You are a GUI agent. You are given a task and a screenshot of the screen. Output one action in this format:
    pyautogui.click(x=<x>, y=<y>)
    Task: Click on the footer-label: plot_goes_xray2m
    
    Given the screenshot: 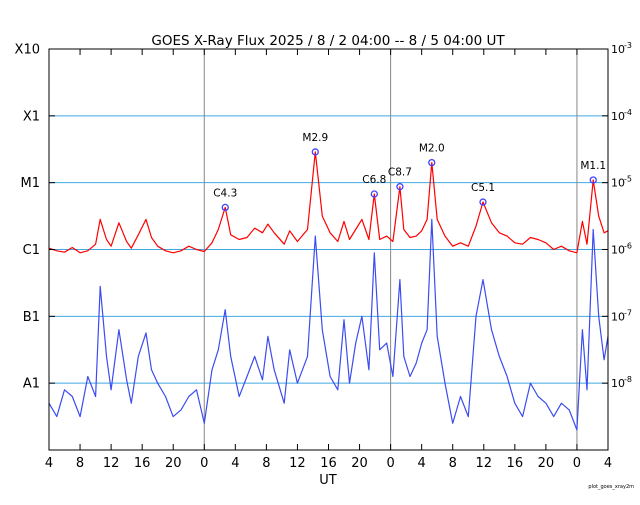 What is the action you would take?
    pyautogui.click(x=611, y=487)
    